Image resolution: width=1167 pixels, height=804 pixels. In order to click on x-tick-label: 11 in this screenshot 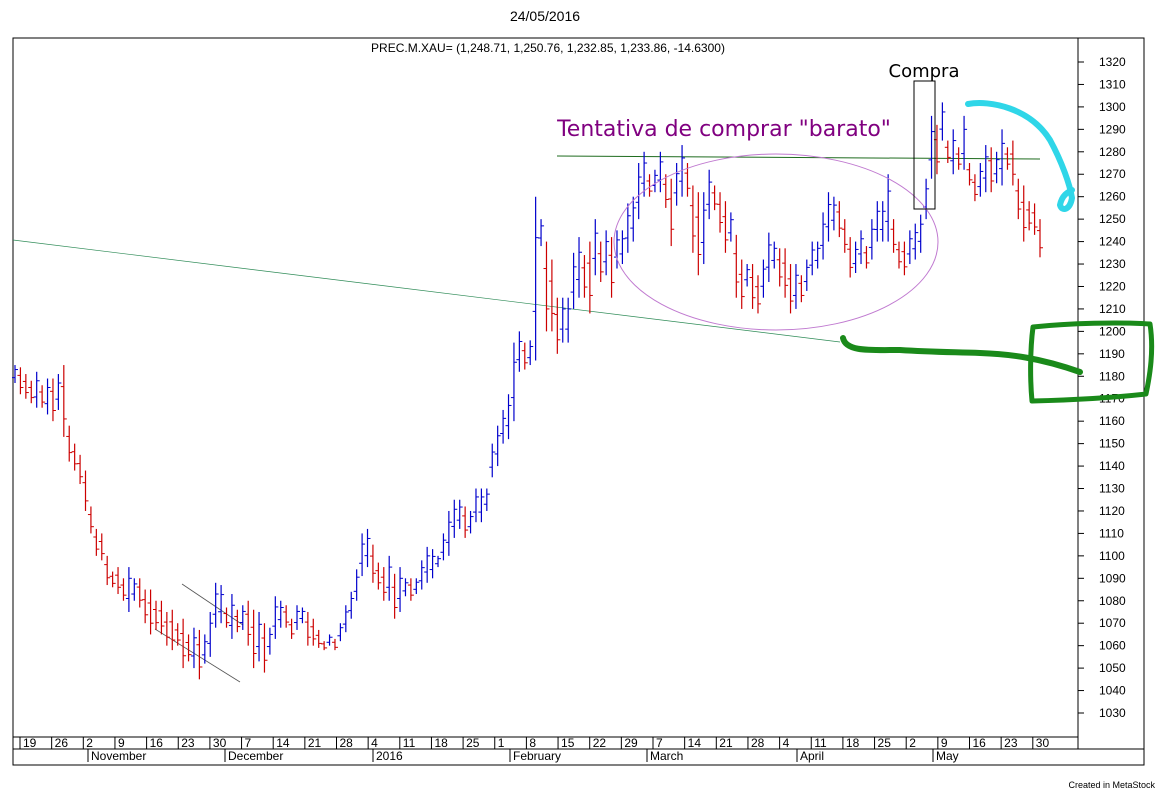, I will do `click(409, 743)`.